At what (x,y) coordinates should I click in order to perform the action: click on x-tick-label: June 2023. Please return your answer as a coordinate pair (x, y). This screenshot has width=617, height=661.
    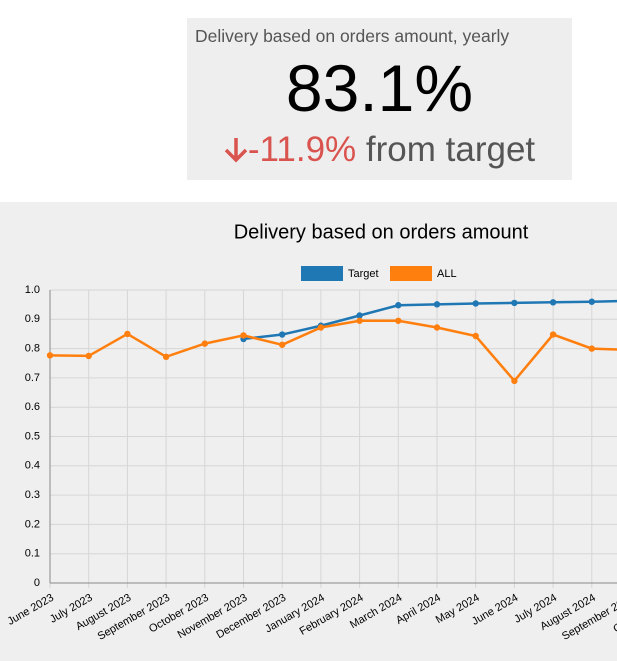
    Looking at the image, I should click on (30, 610).